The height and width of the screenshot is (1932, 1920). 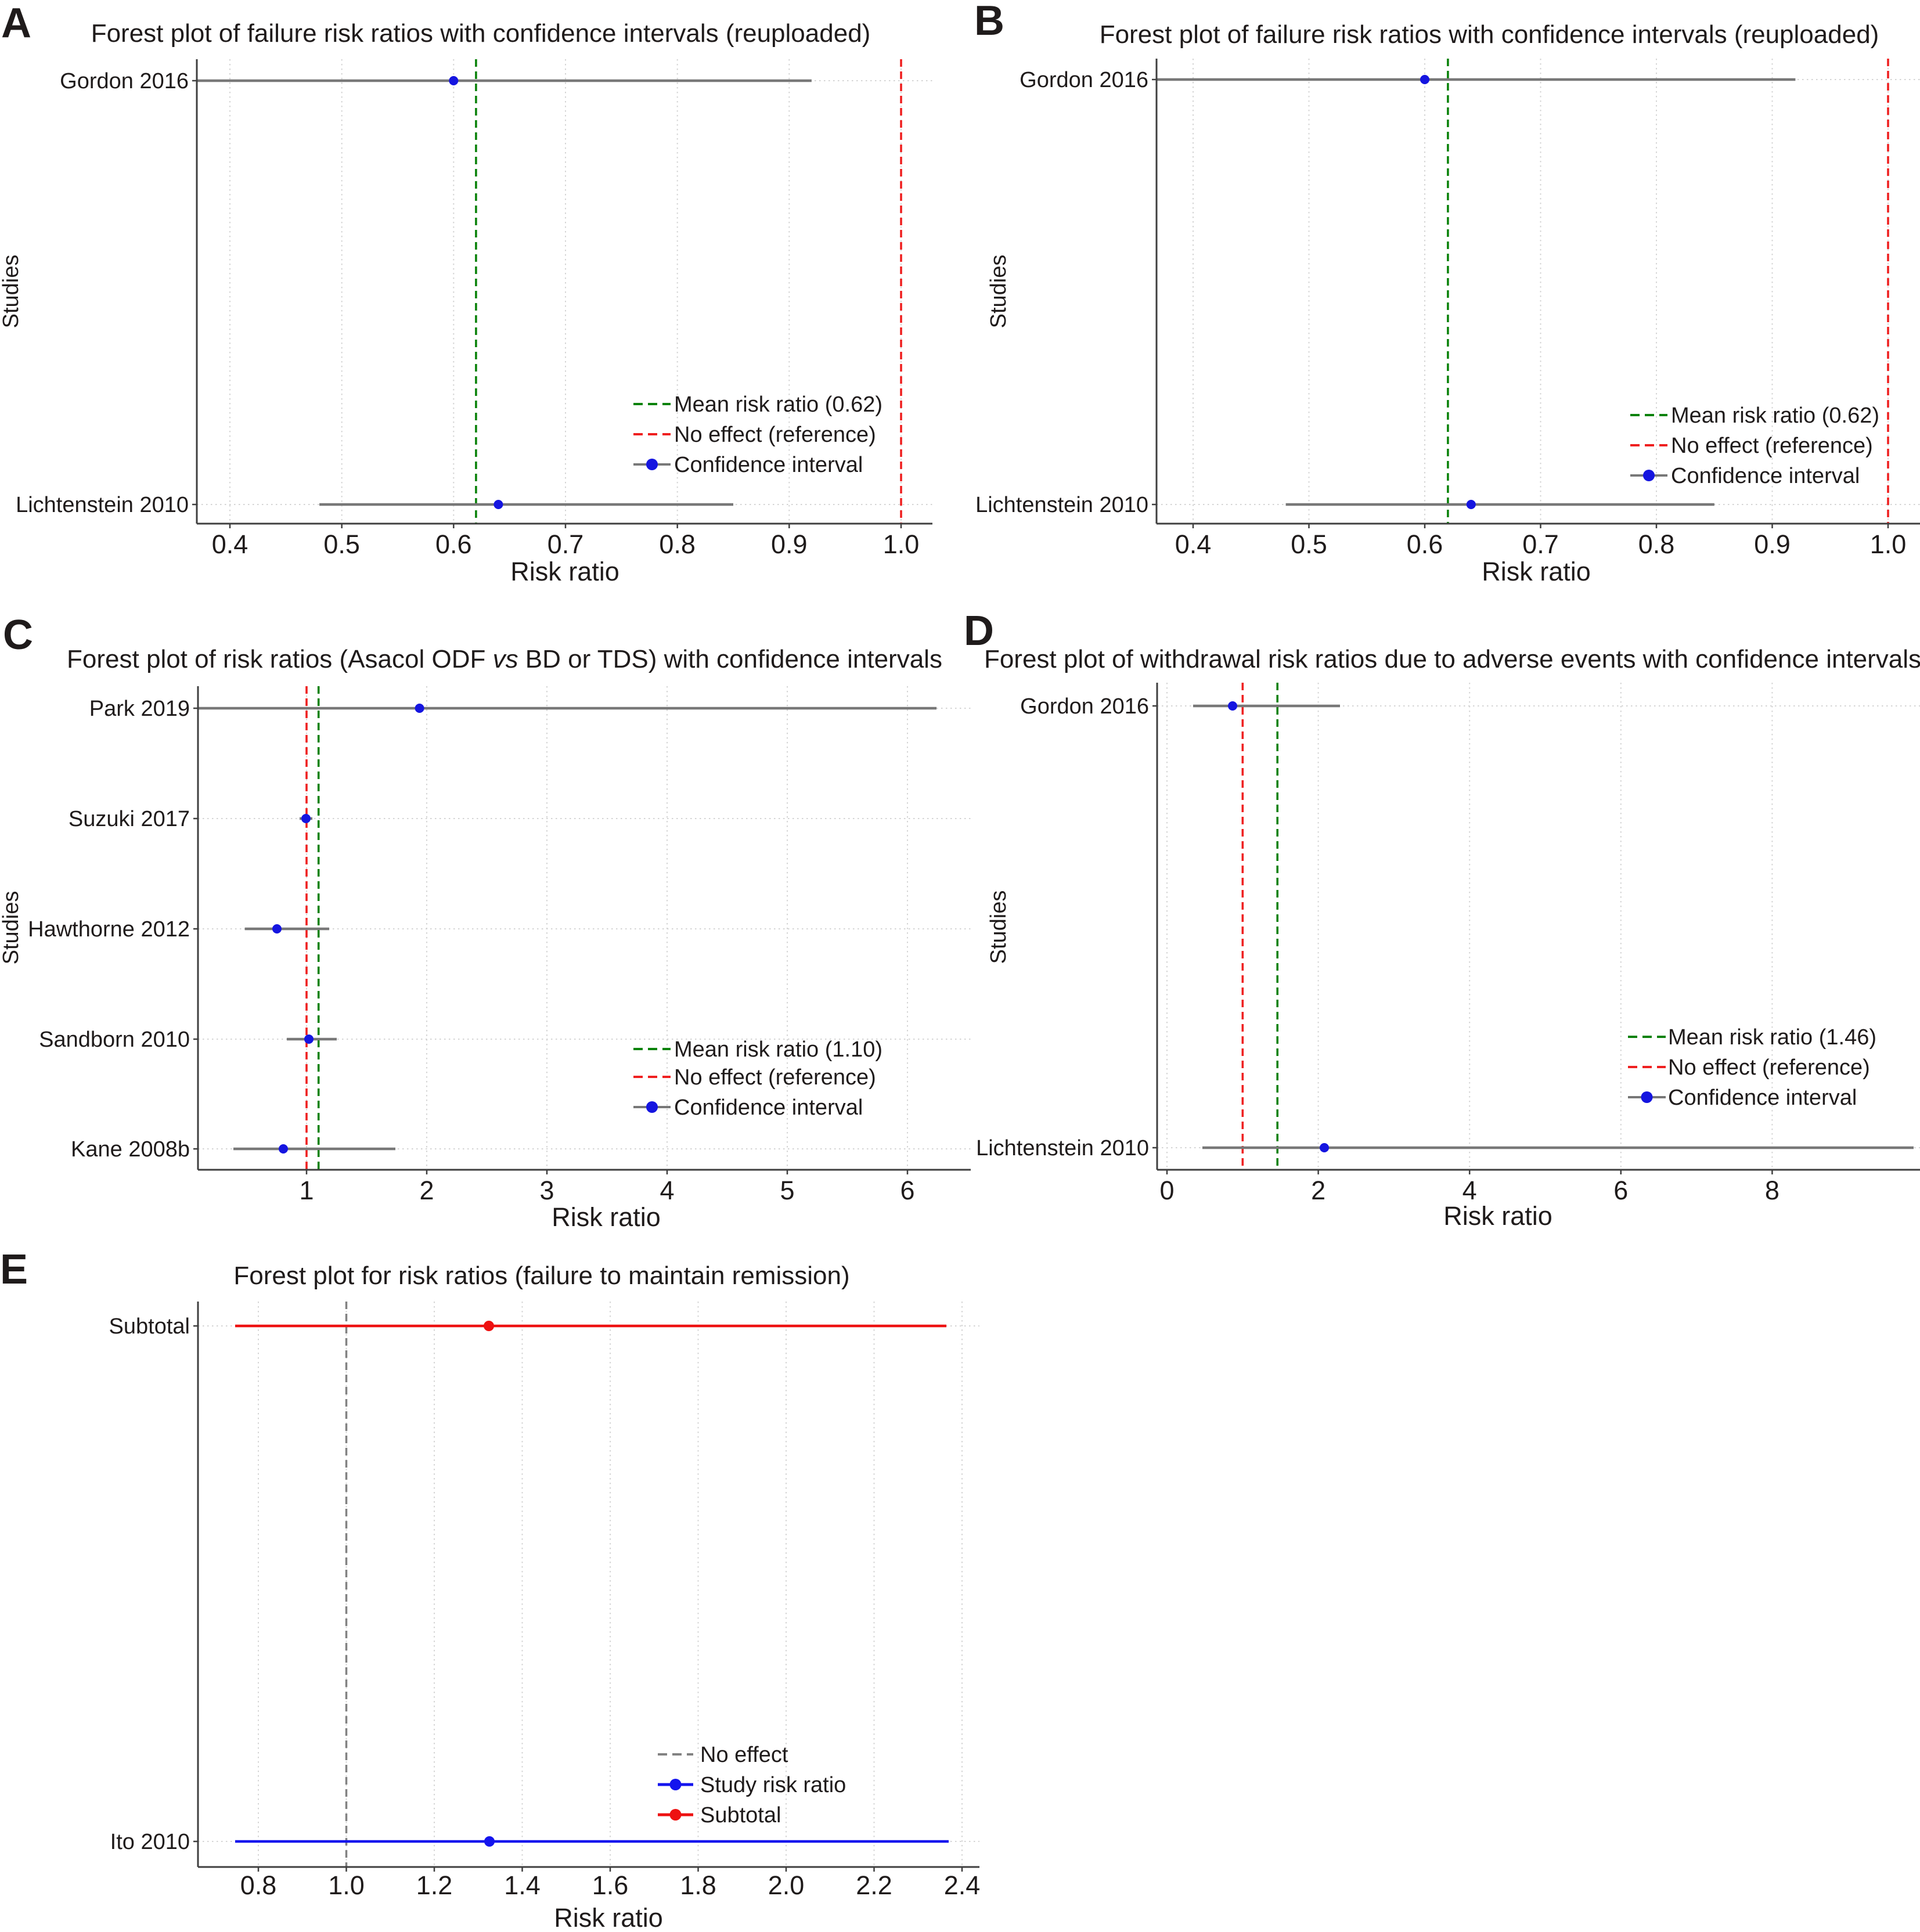 What do you see at coordinates (18, 635) in the screenshot?
I see `svg-text: C` at bounding box center [18, 635].